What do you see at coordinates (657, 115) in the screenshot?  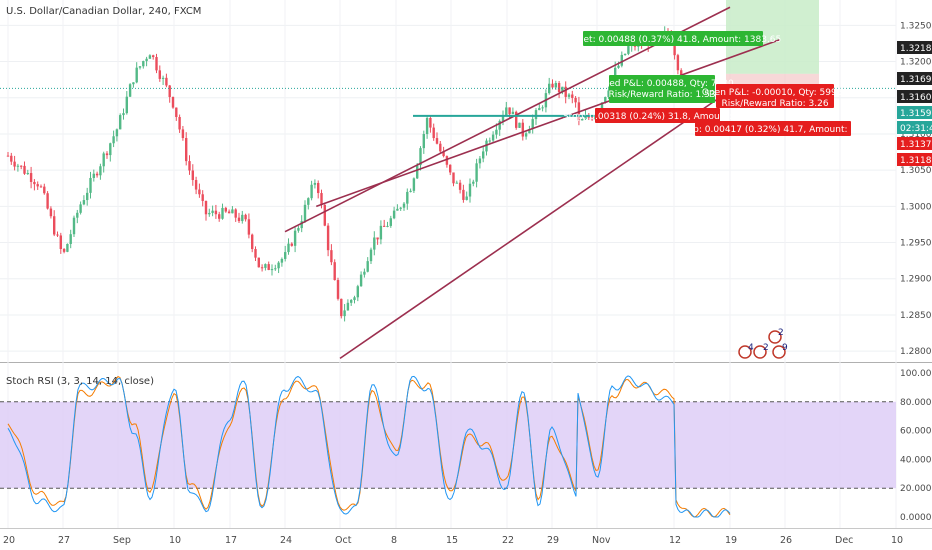 I see `stop-left-label-box` at bounding box center [657, 115].